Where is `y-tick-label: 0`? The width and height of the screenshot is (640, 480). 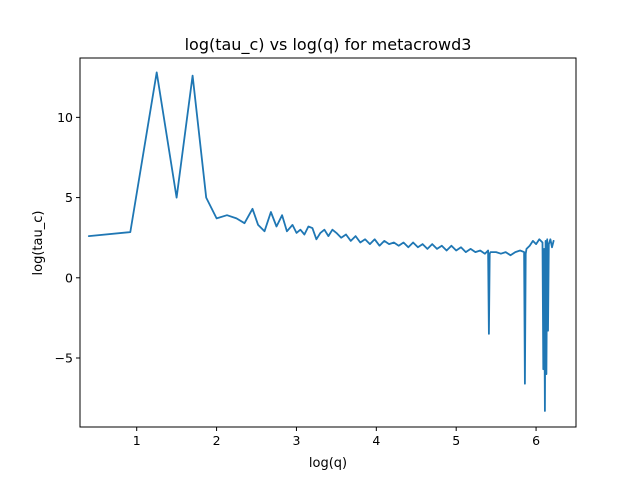
y-tick-label: 0 is located at coordinates (69, 277).